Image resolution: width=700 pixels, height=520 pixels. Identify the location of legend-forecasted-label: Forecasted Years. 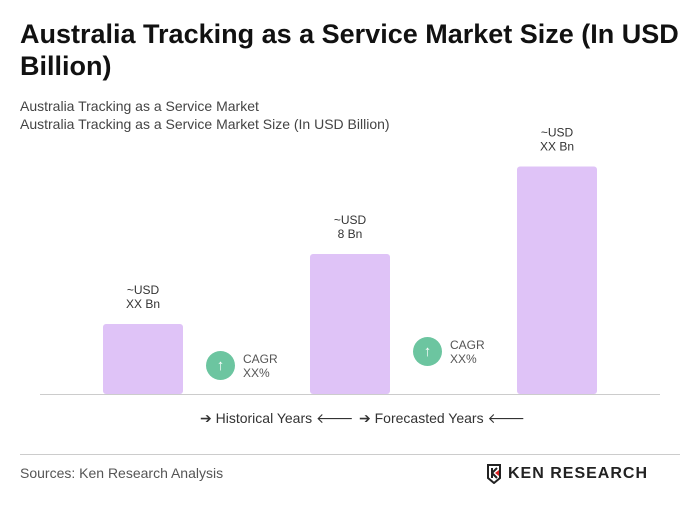
(429, 418).